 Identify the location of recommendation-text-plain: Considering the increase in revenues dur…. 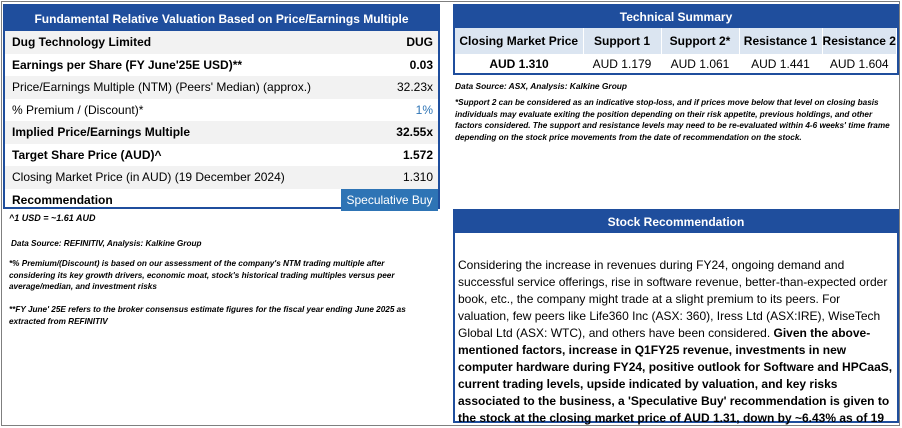
(673, 299).